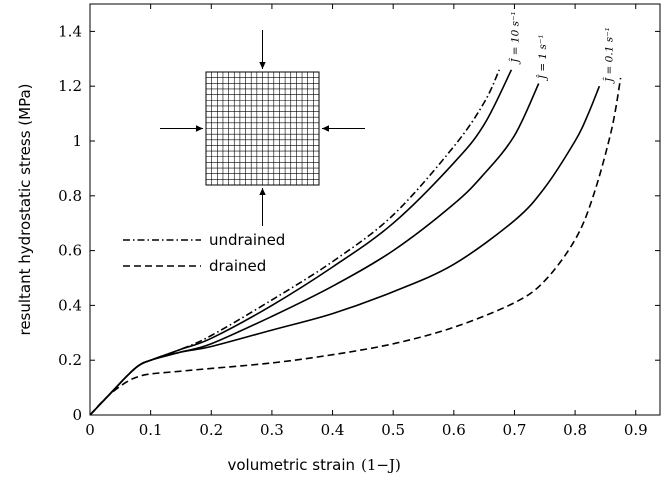 Image resolution: width=666 pixels, height=486 pixels. What do you see at coordinates (381, 465) in the screenshot?
I see `x-axis-title-math: (1−J)` at bounding box center [381, 465].